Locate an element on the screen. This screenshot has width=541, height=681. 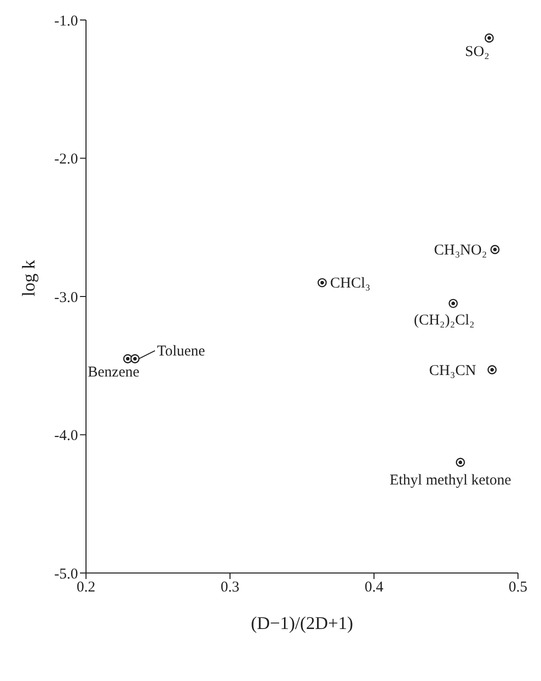
y-tick-label: -4.0 is located at coordinates (66, 436).